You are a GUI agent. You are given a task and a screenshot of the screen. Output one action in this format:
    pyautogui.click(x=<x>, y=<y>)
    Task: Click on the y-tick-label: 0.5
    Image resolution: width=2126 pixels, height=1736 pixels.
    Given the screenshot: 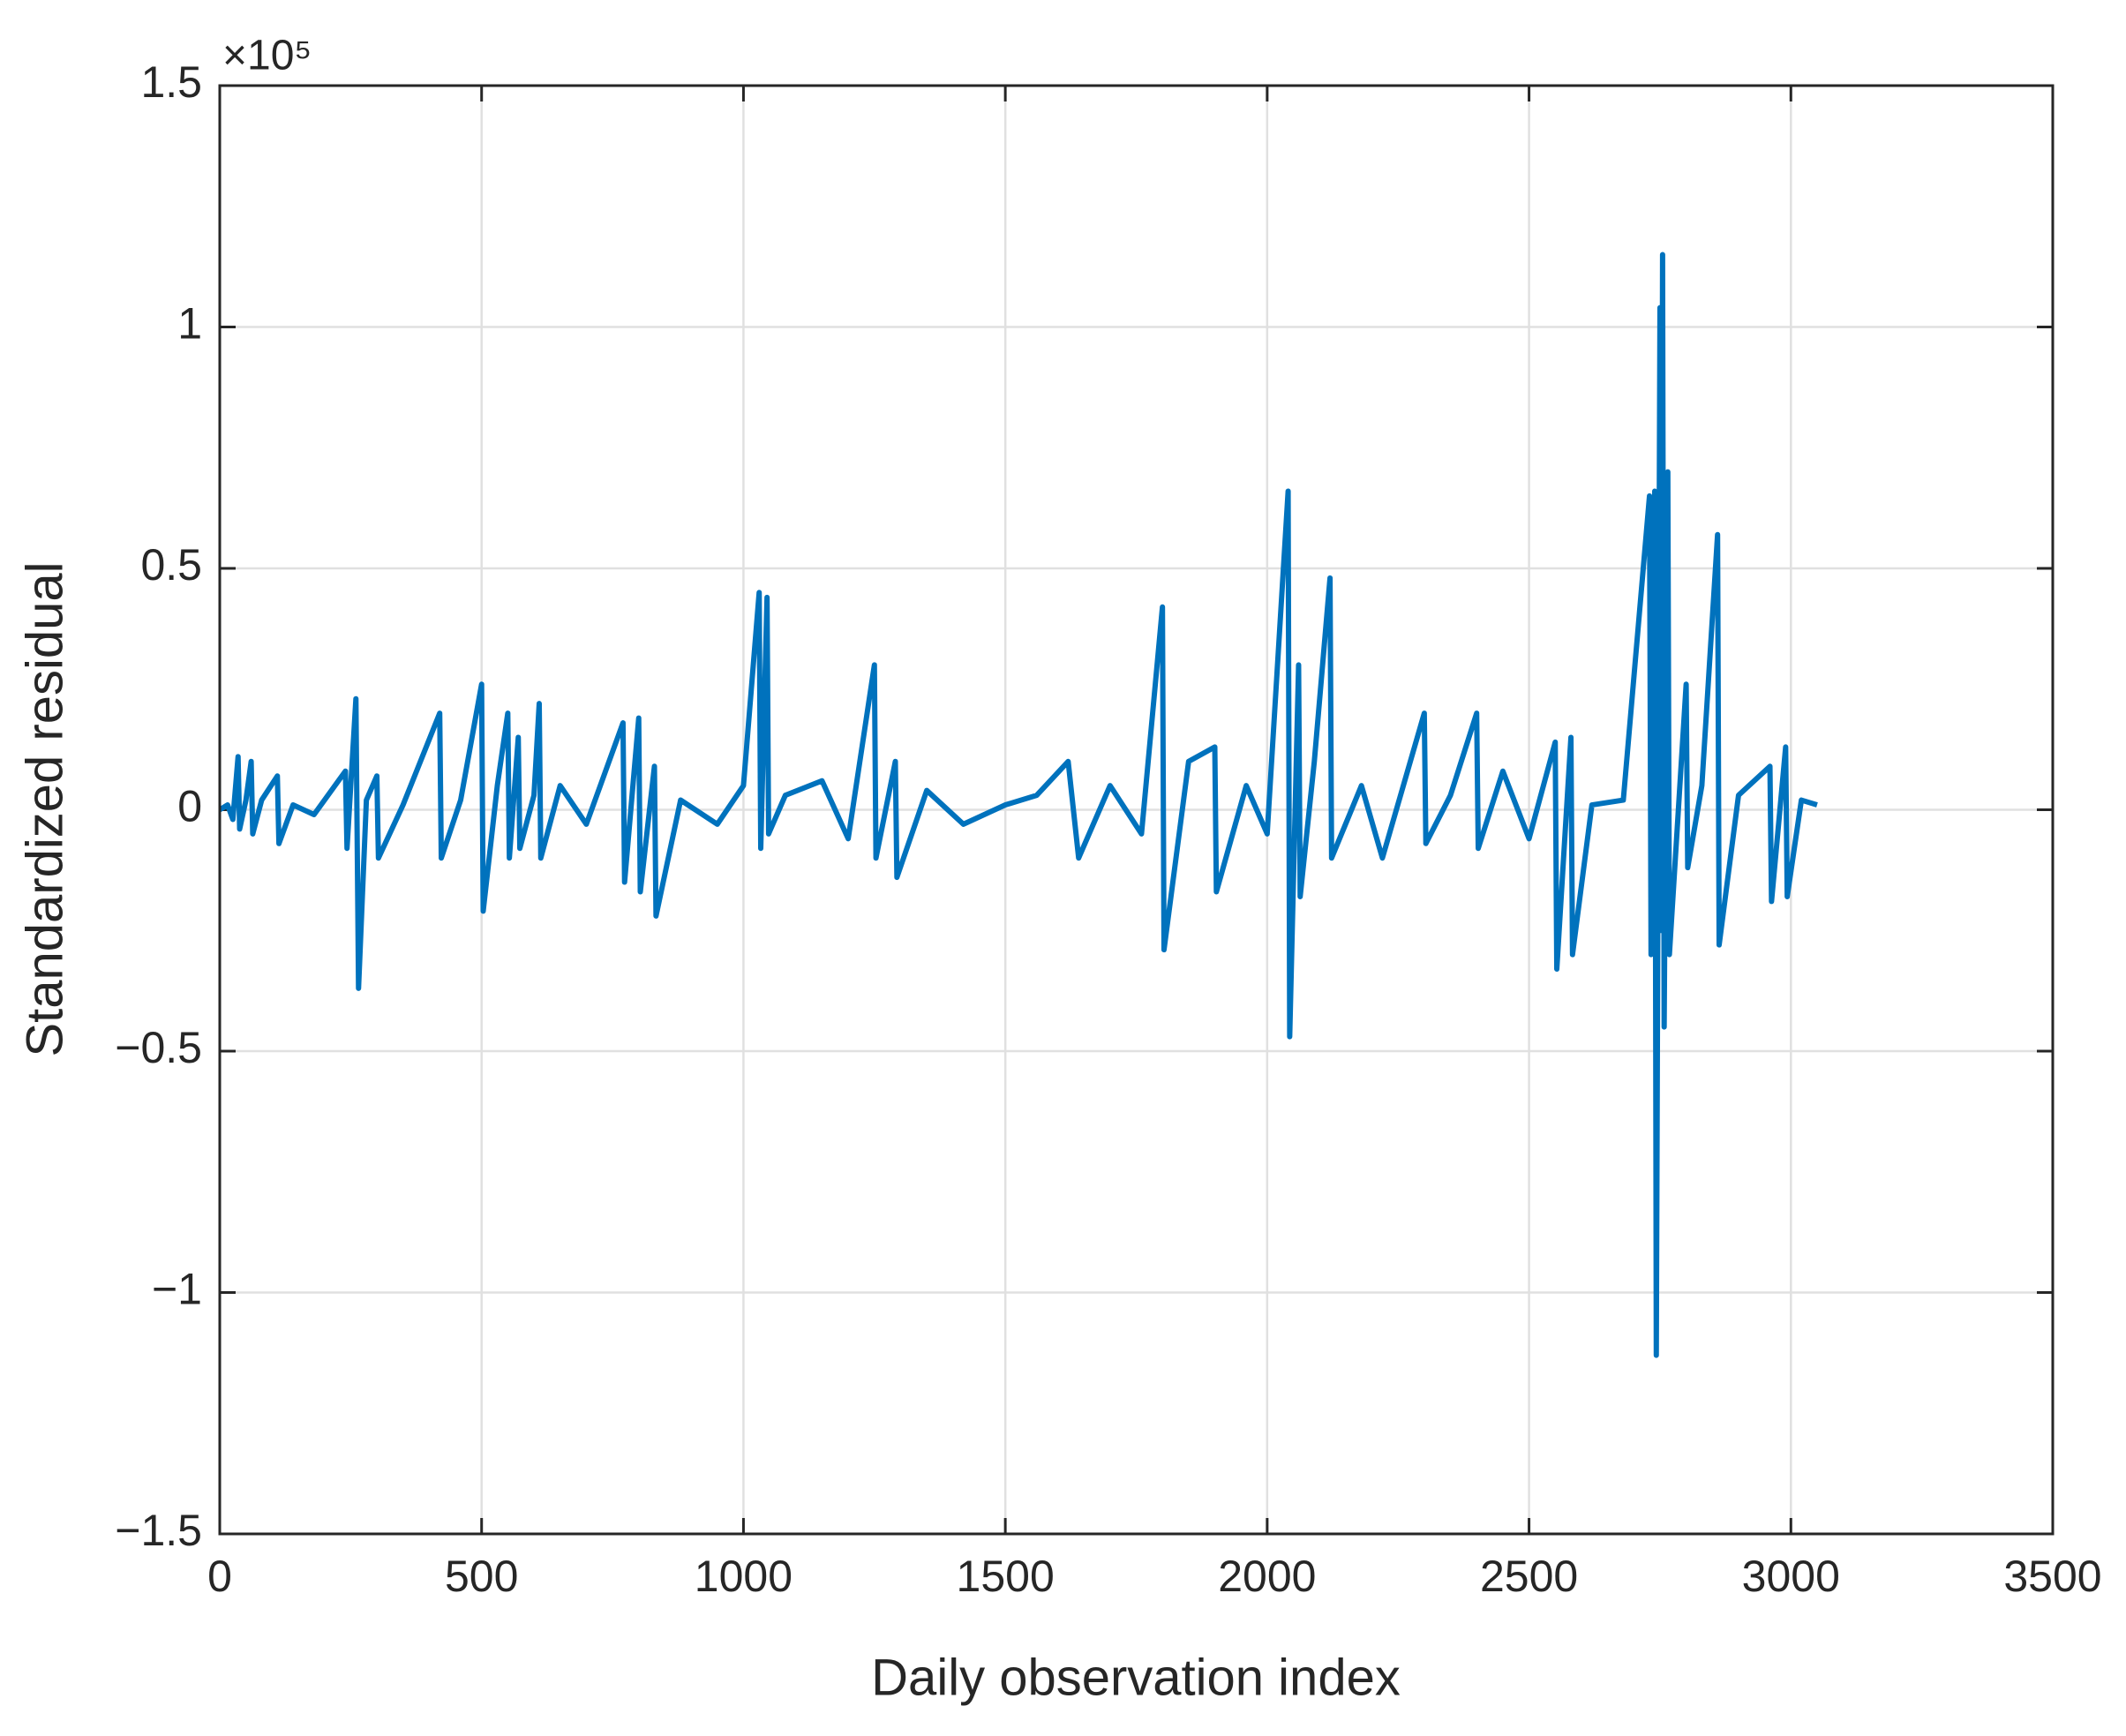 What is the action you would take?
    pyautogui.click(x=171, y=565)
    